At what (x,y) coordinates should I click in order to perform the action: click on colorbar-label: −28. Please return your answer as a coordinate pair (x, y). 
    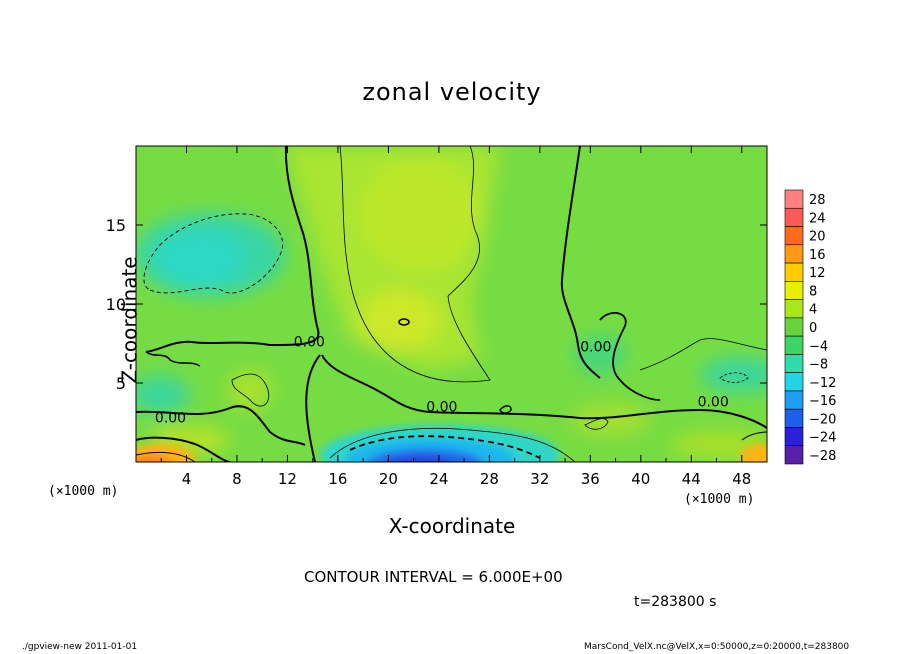
    Looking at the image, I should click on (822, 456).